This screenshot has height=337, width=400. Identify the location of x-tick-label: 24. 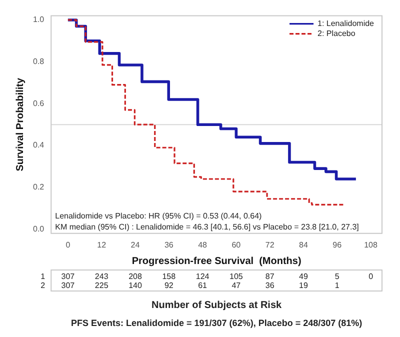
(135, 245).